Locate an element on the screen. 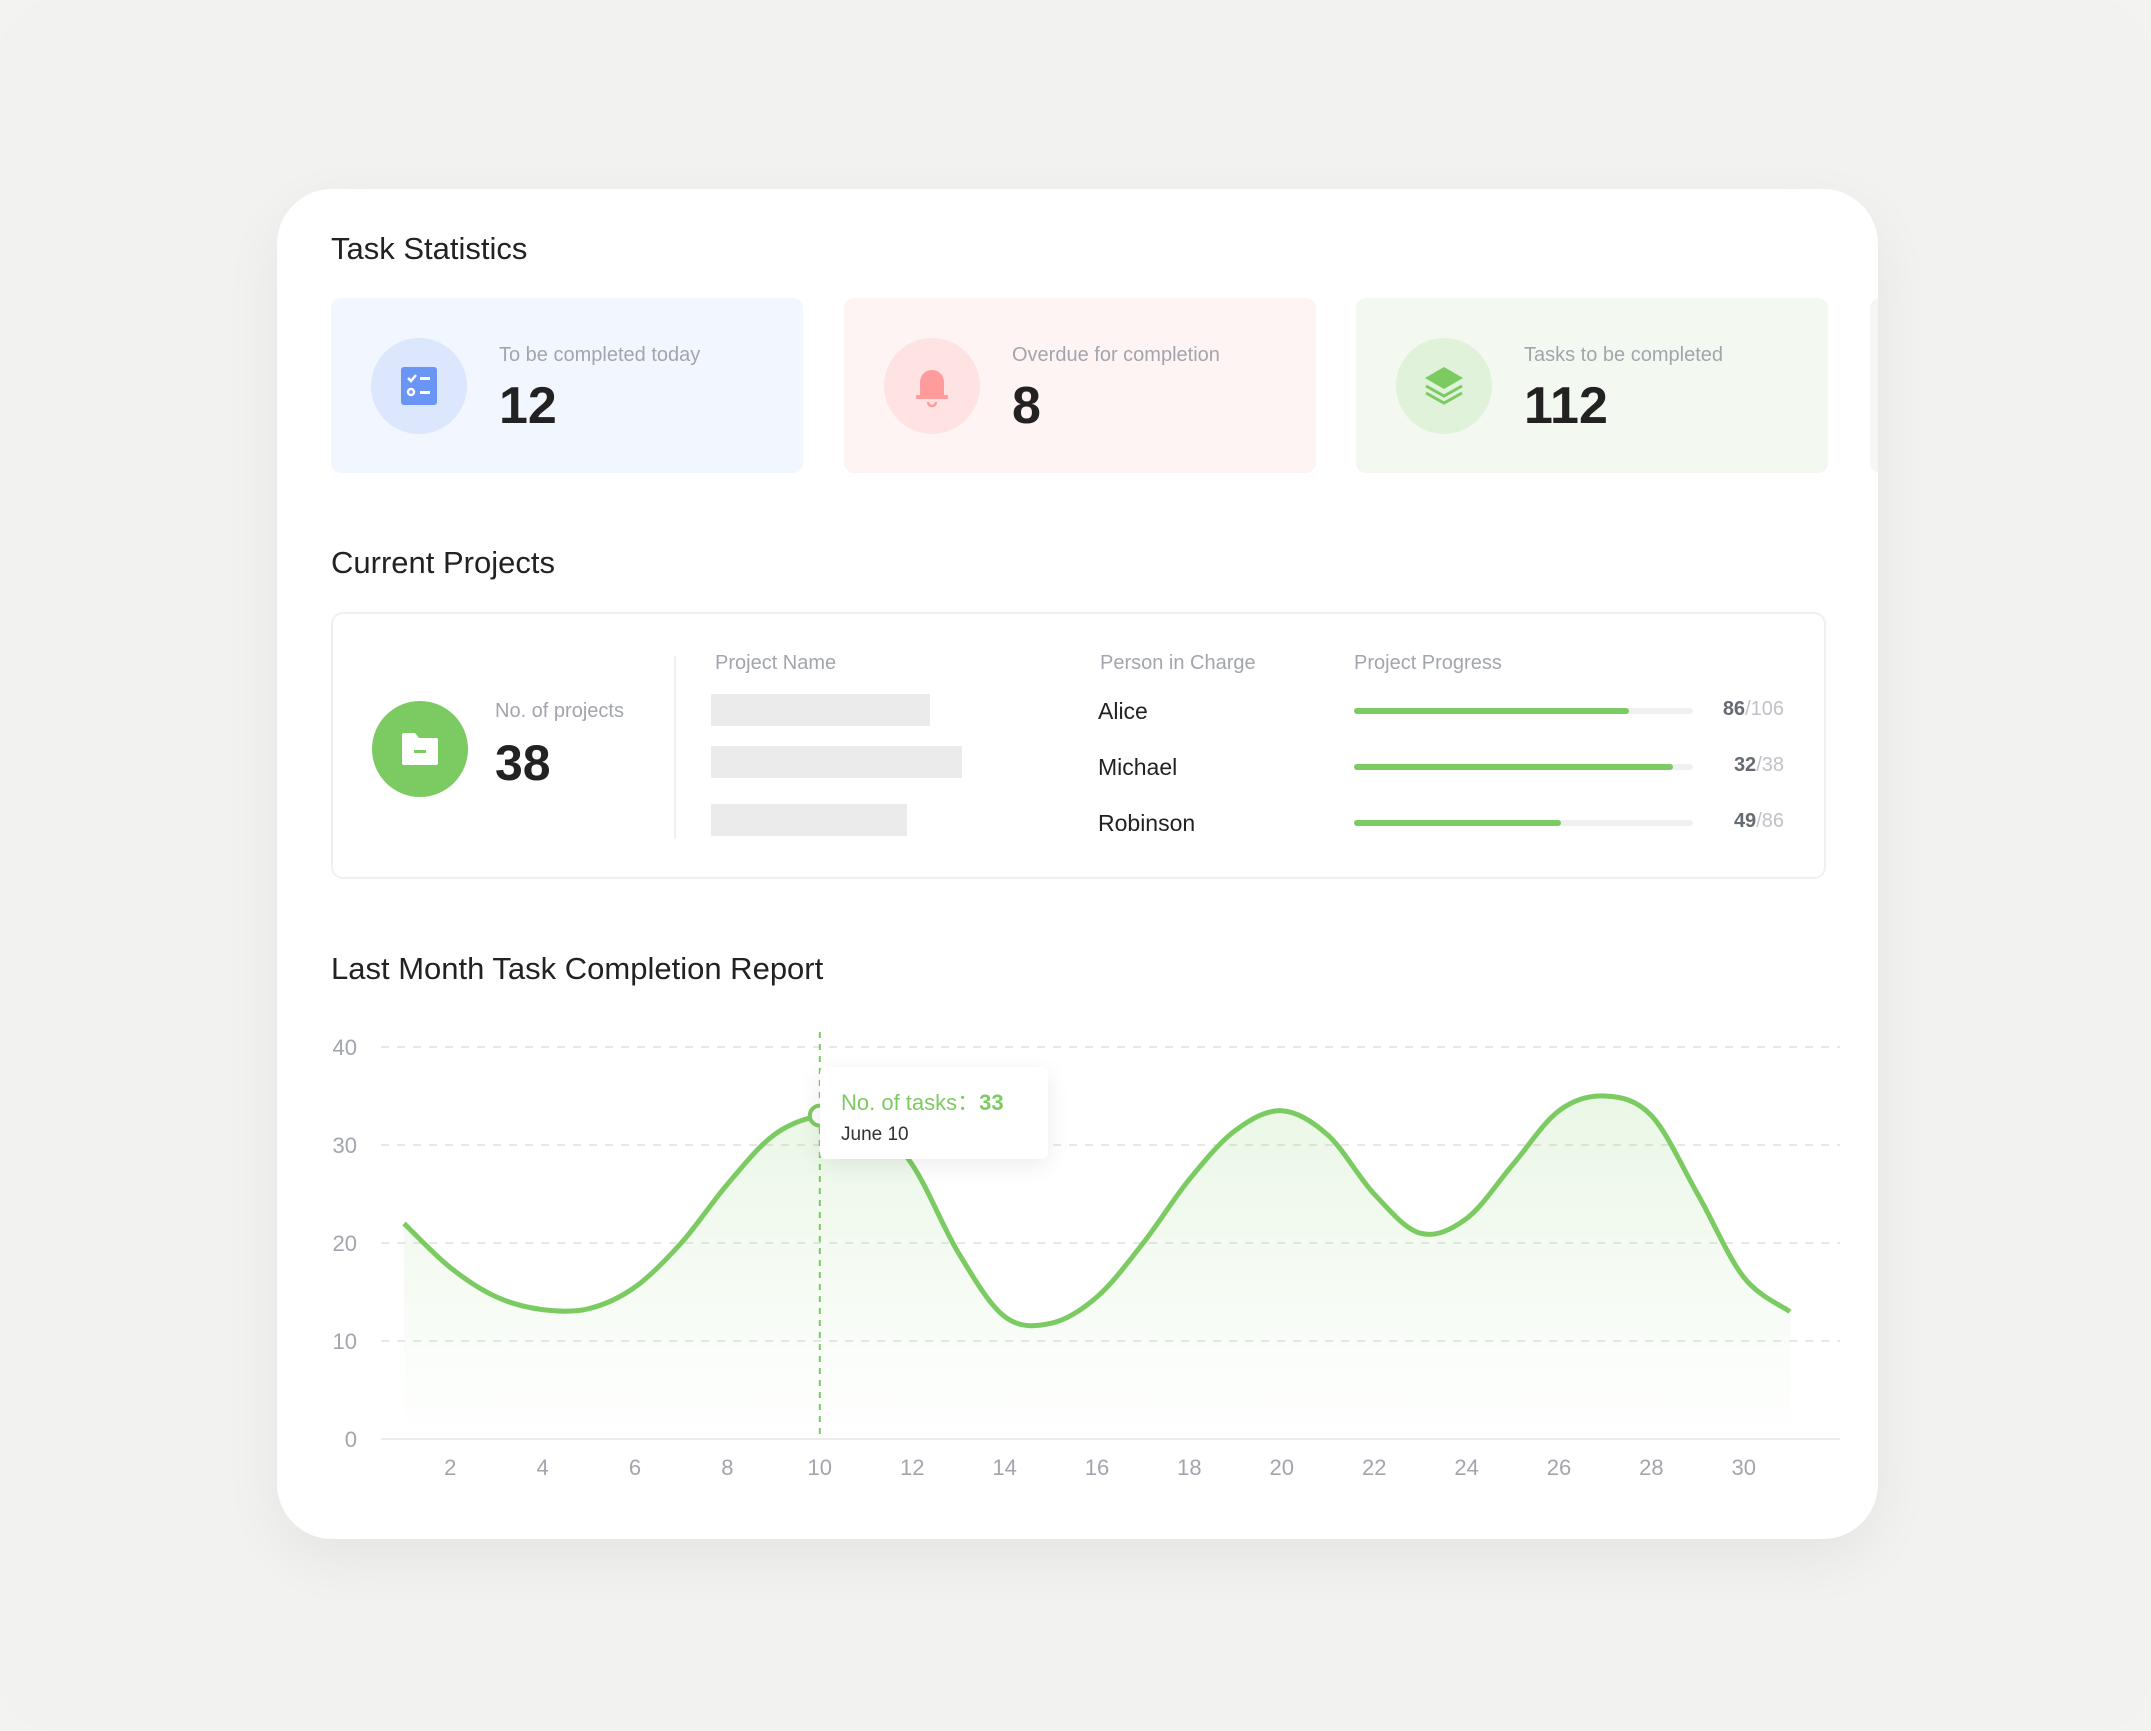 The width and height of the screenshot is (2151, 1731). x-tick-label: 16 is located at coordinates (1097, 1467).